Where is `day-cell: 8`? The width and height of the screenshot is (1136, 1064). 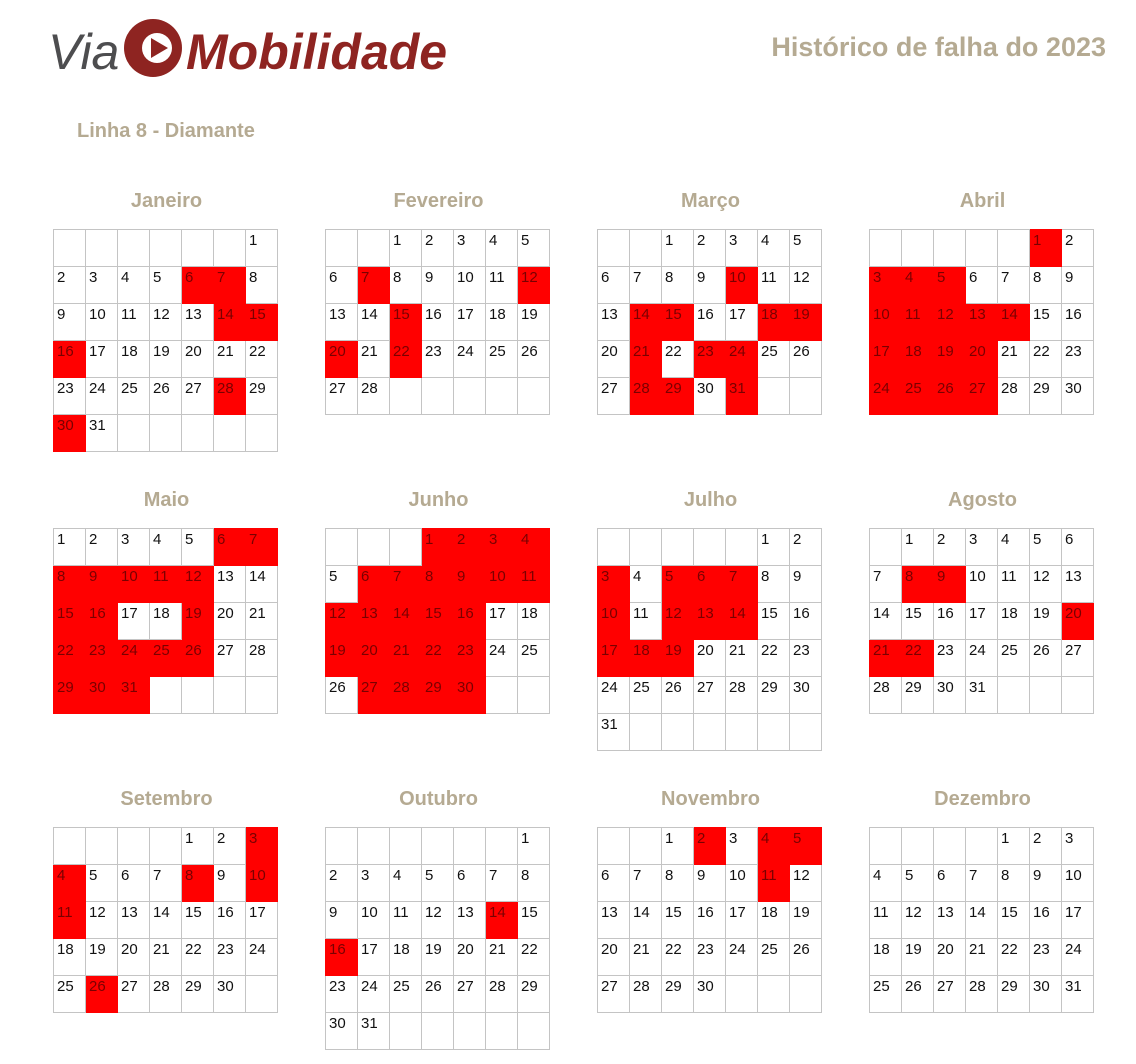
day-cell: 8 is located at coordinates (405, 285).